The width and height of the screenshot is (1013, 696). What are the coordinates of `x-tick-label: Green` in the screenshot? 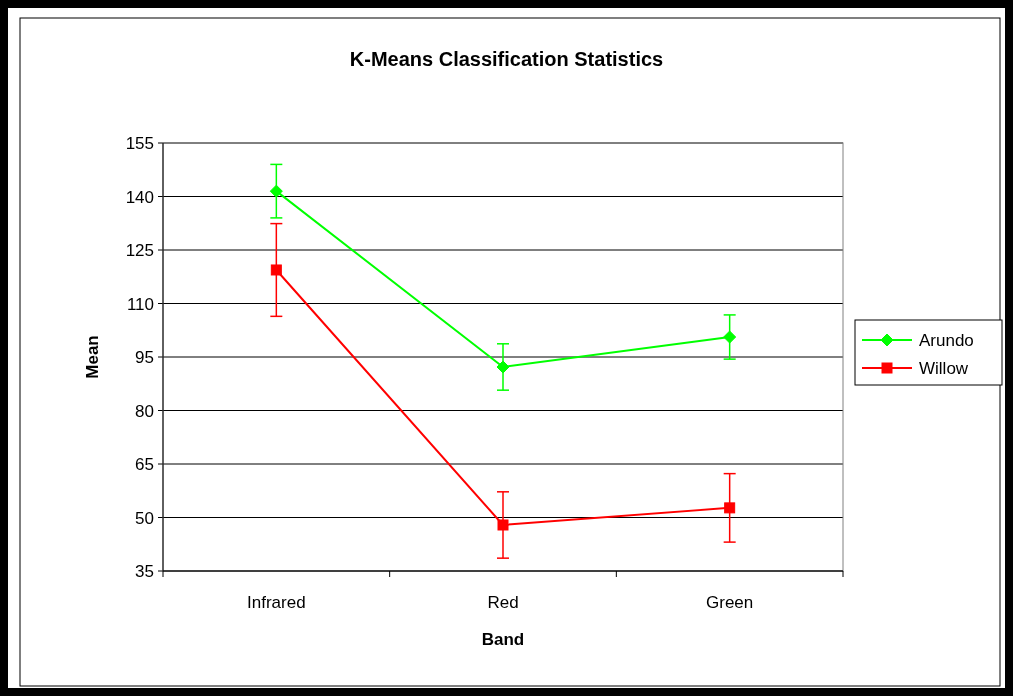 It's located at (730, 602).